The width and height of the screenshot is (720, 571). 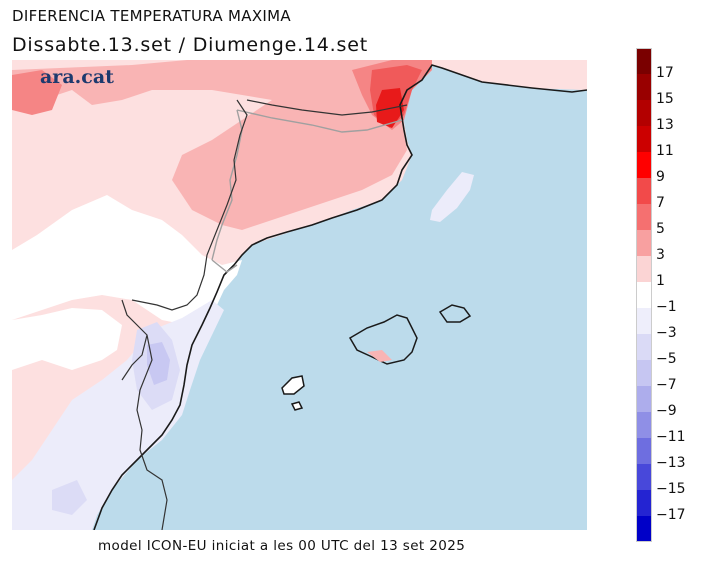 I want to click on brand-logo: ara.cat, so click(x=77, y=77).